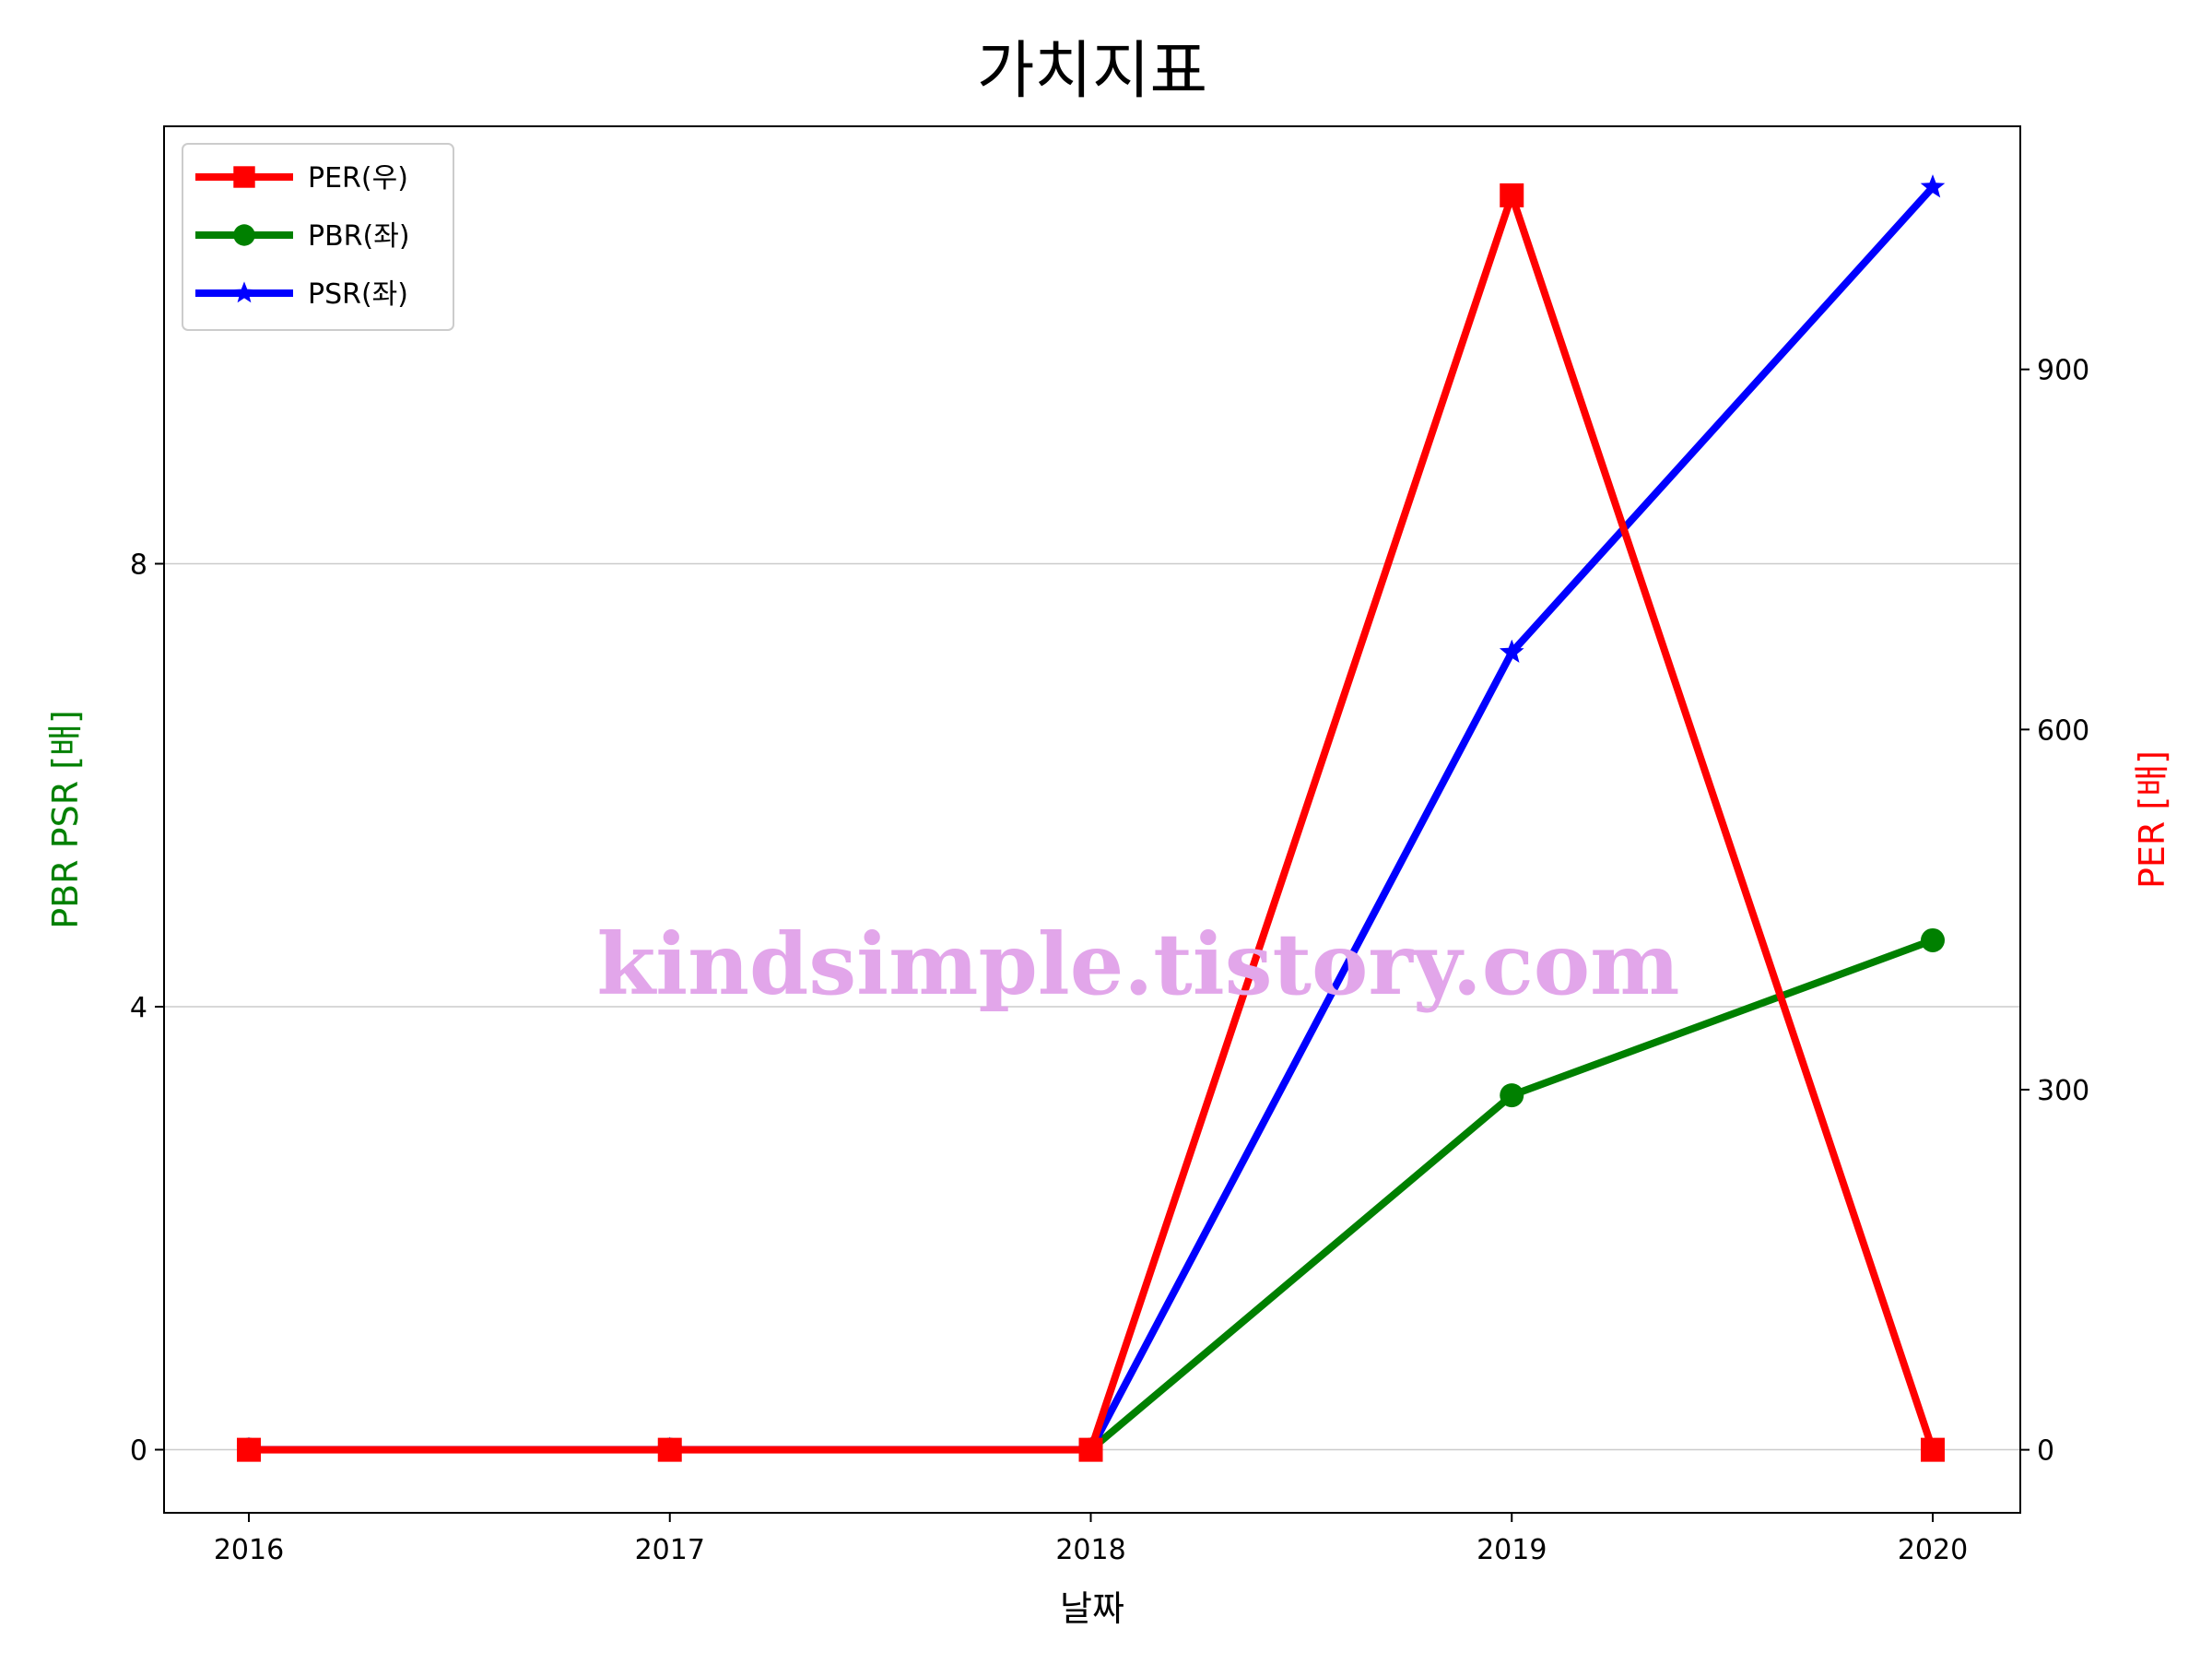  I want to click on y-right-axis-title: PER [배], so click(2152, 819).